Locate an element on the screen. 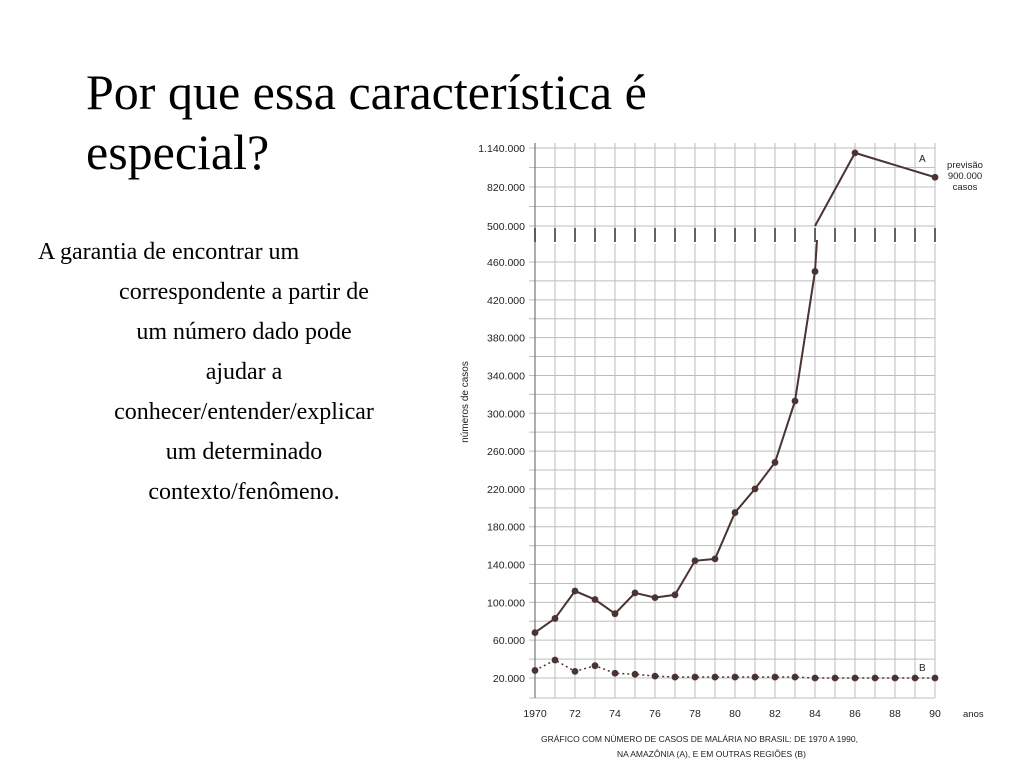 The height and width of the screenshot is (768, 1024). y-tick-label: 500.000 is located at coordinates (506, 227).